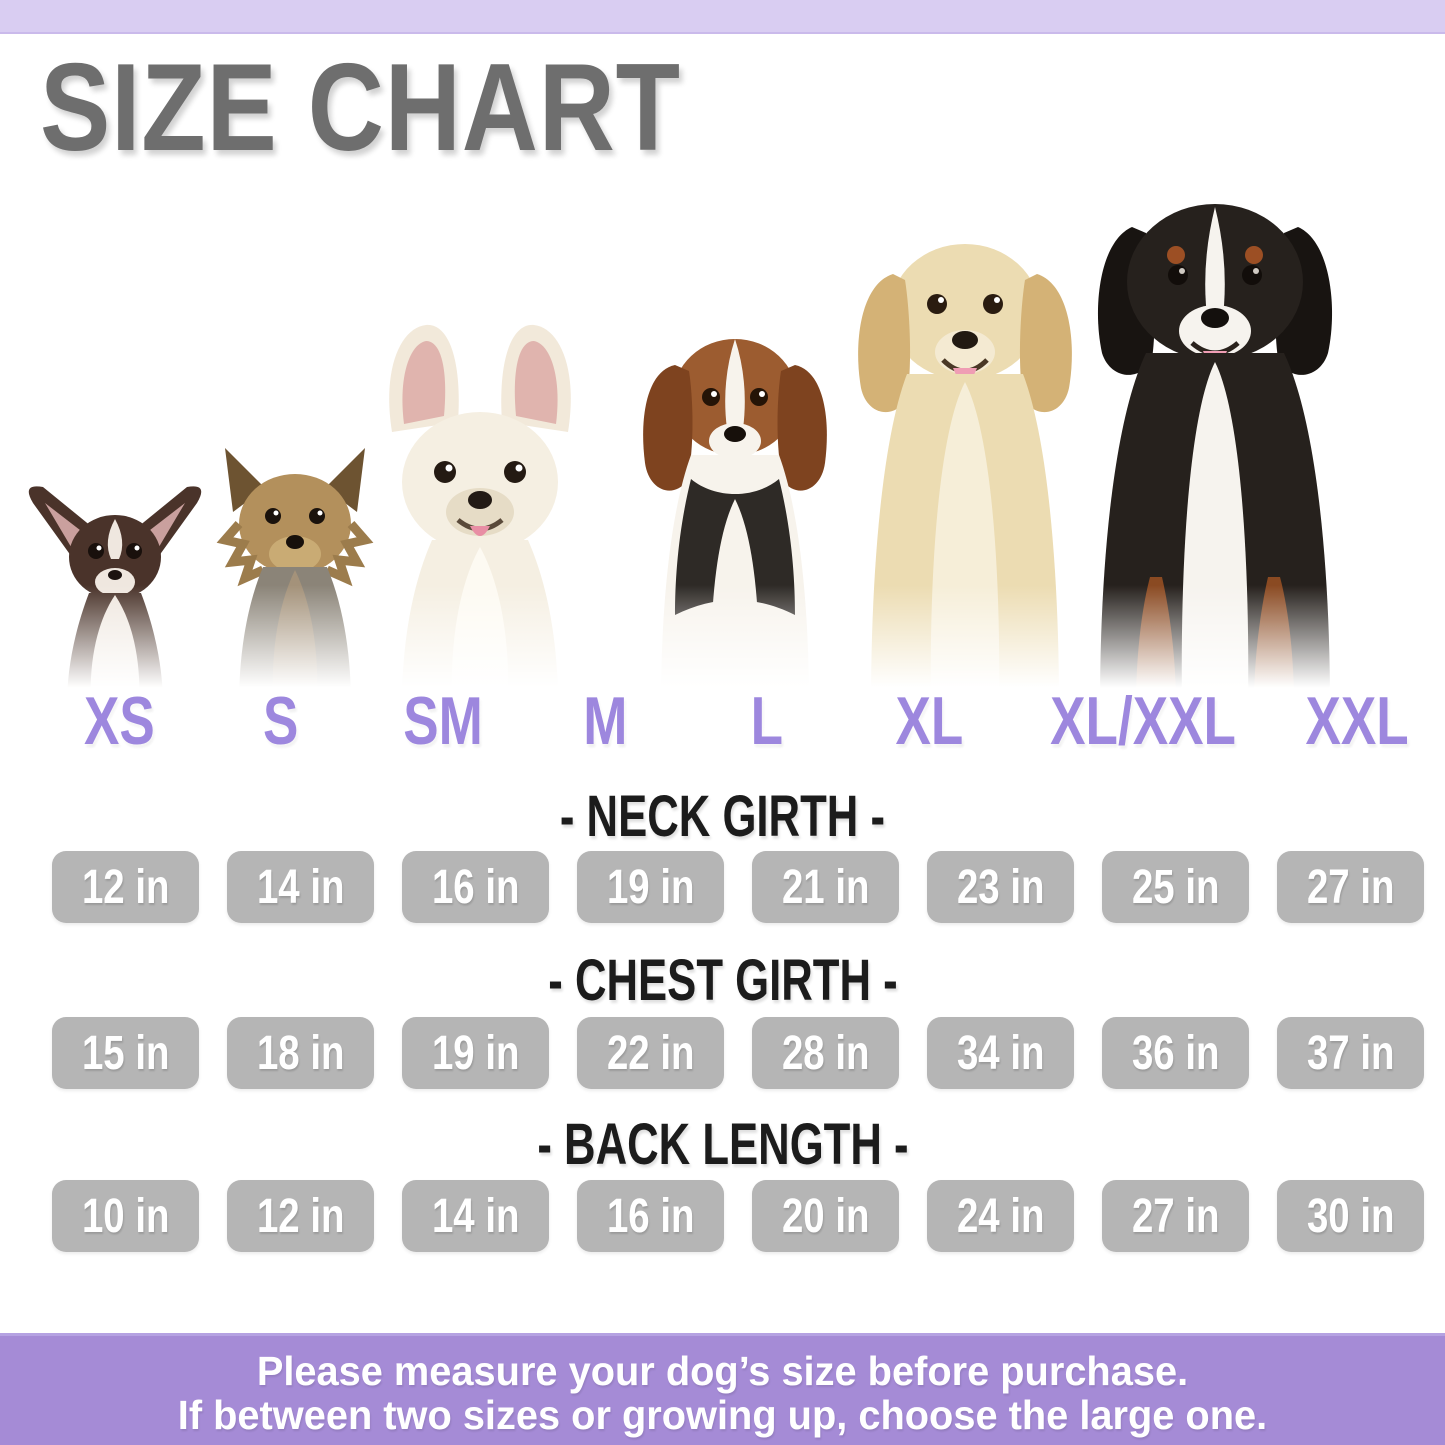  Describe the element at coordinates (722, 979) in the screenshot. I see `section-title-chest-girth: - CHEST GIRTH -` at that location.